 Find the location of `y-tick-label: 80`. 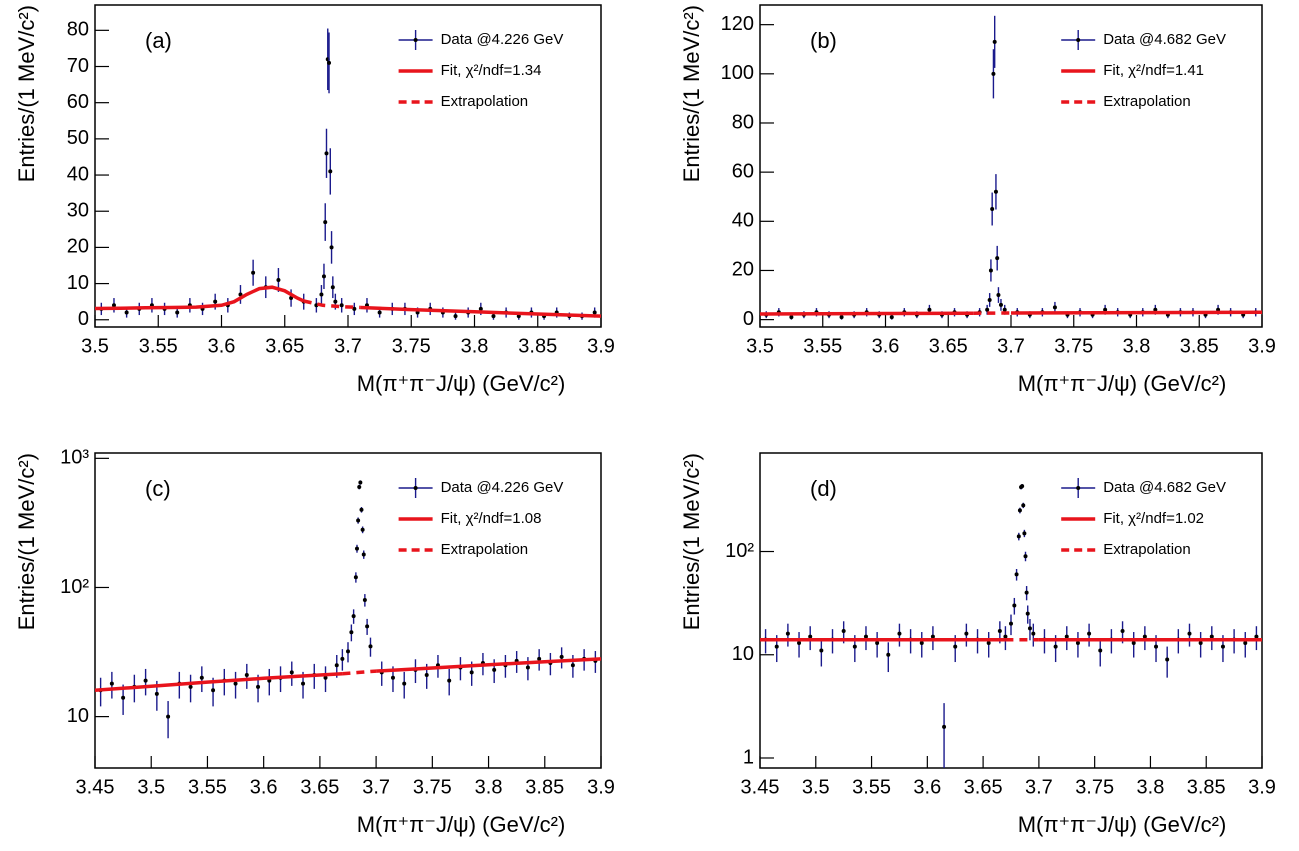

y-tick-label: 80 is located at coordinates (743, 122).